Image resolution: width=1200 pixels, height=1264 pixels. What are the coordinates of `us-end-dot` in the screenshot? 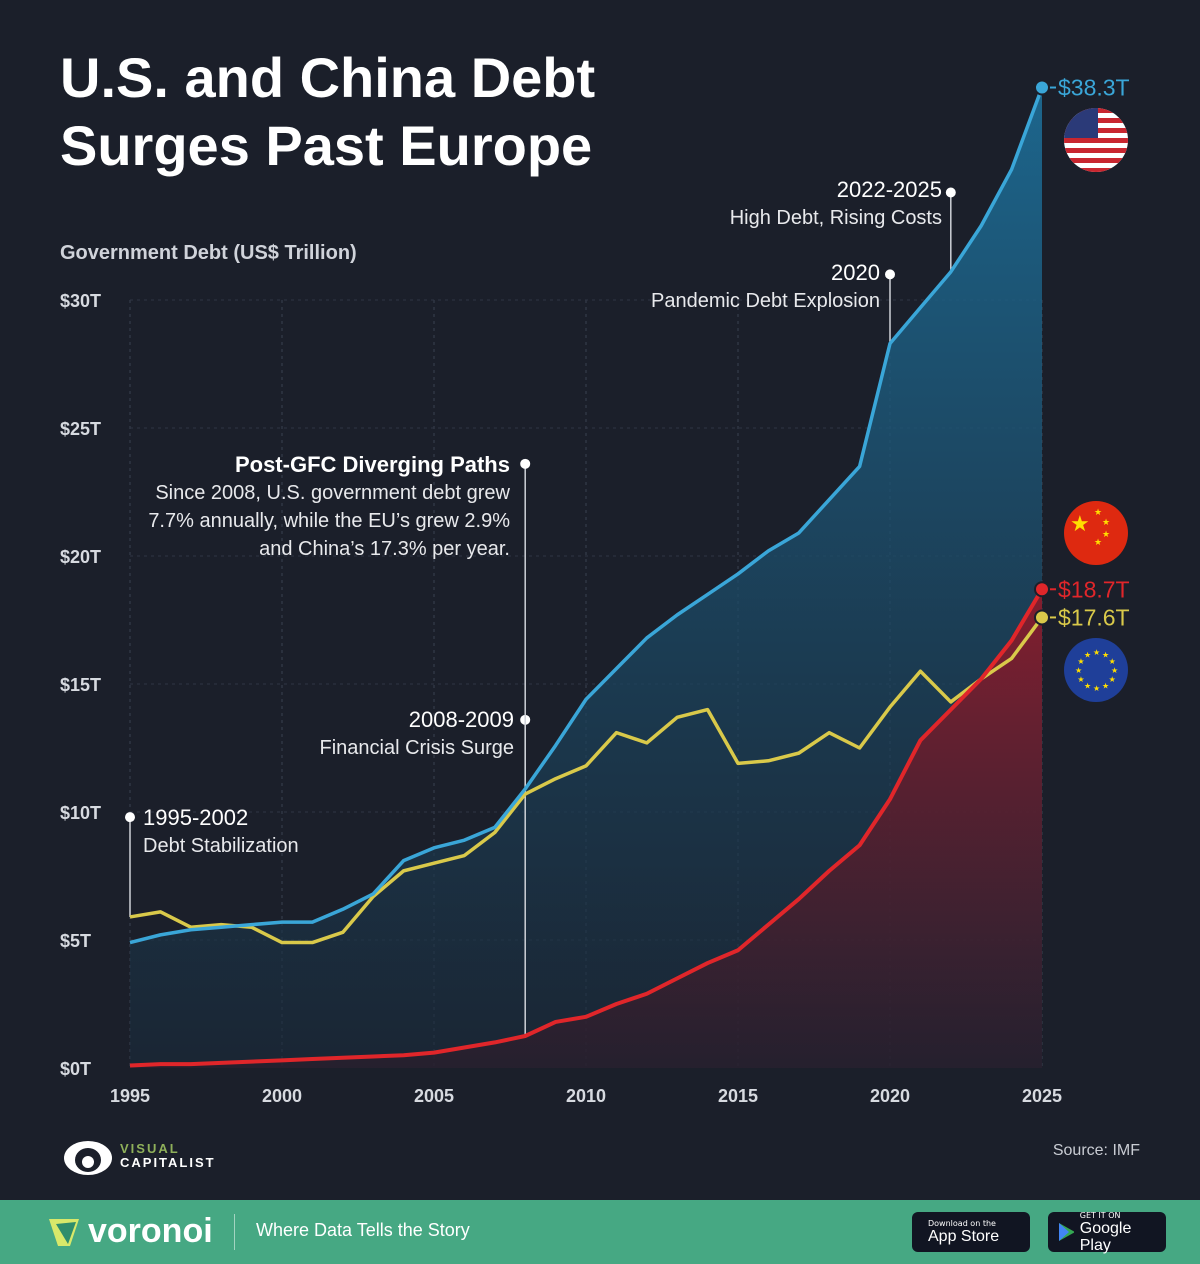 It's located at (1042, 87).